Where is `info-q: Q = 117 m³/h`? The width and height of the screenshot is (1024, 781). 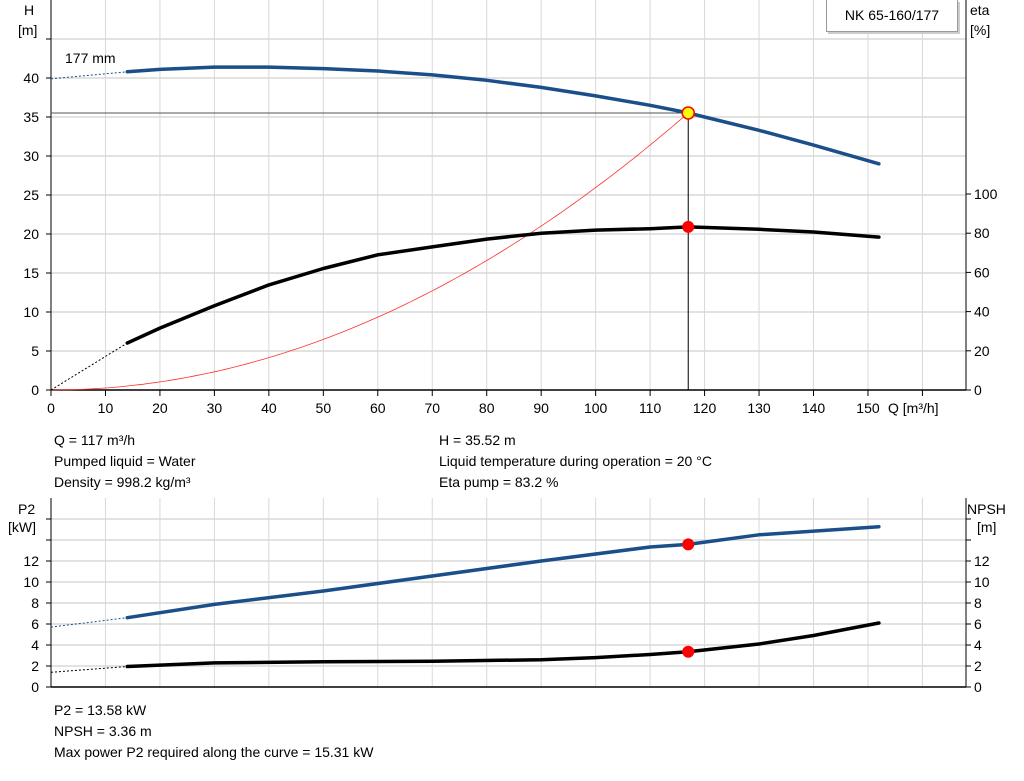 info-q: Q = 117 m³/h is located at coordinates (95, 440).